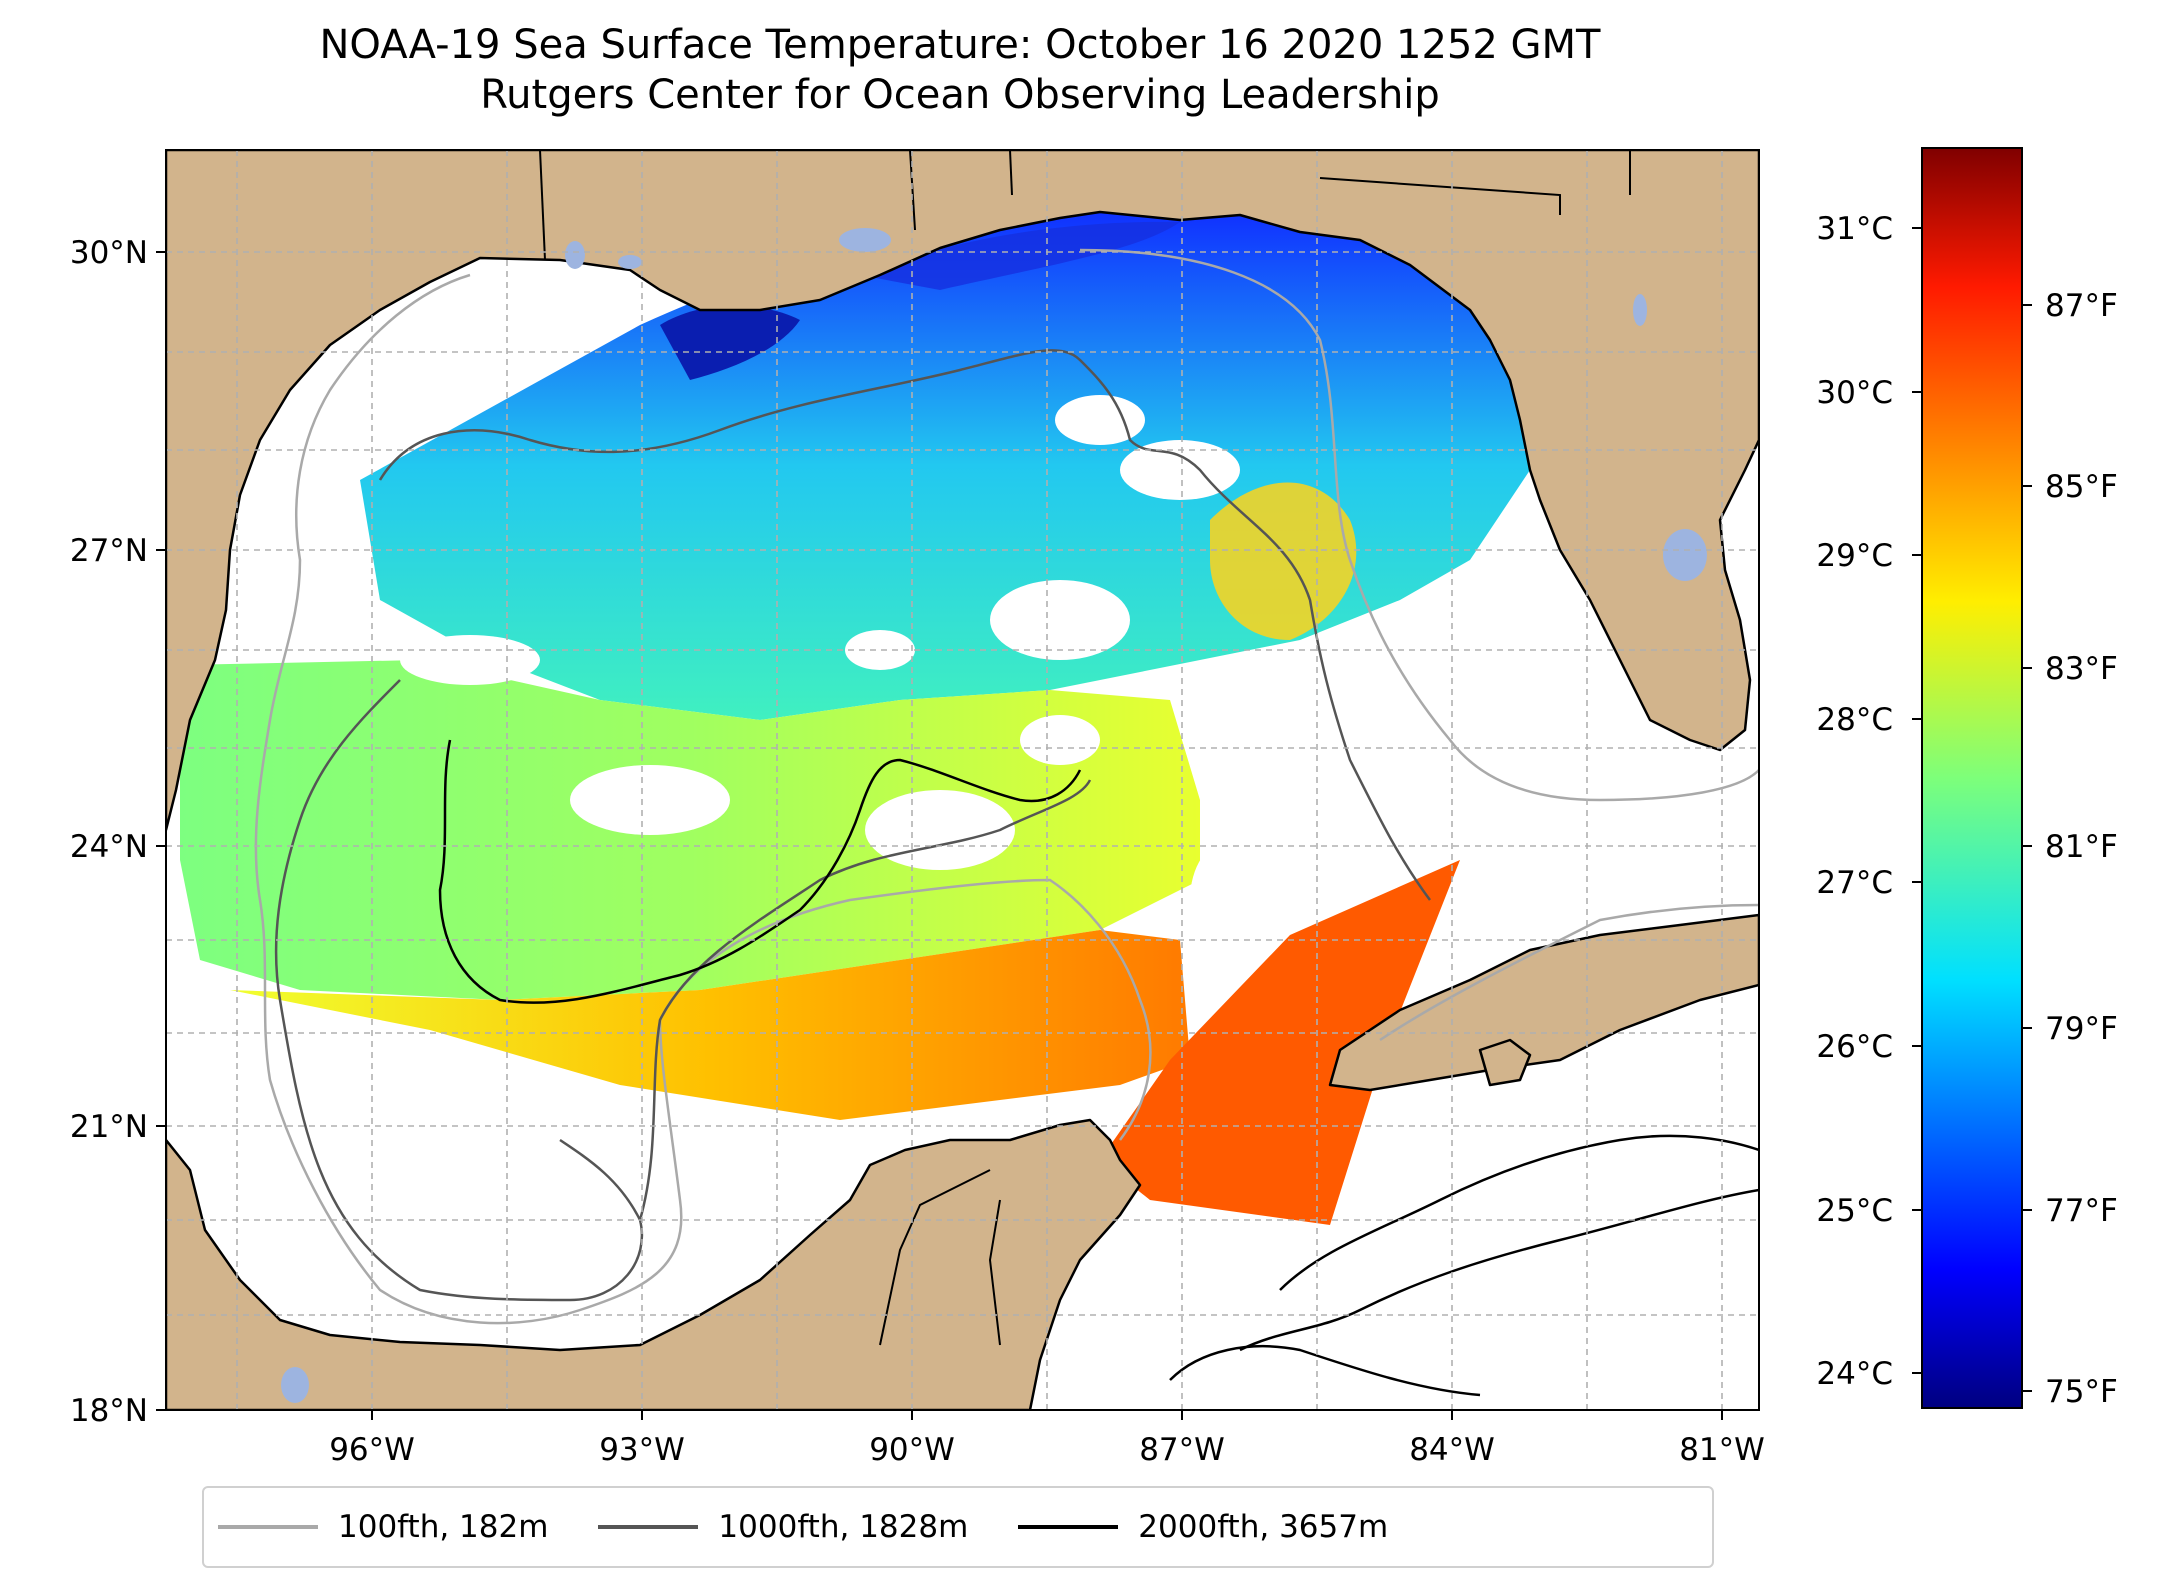  Describe the element at coordinates (443, 1527) in the screenshot. I see `legend-label: 100fth, 182m` at that location.